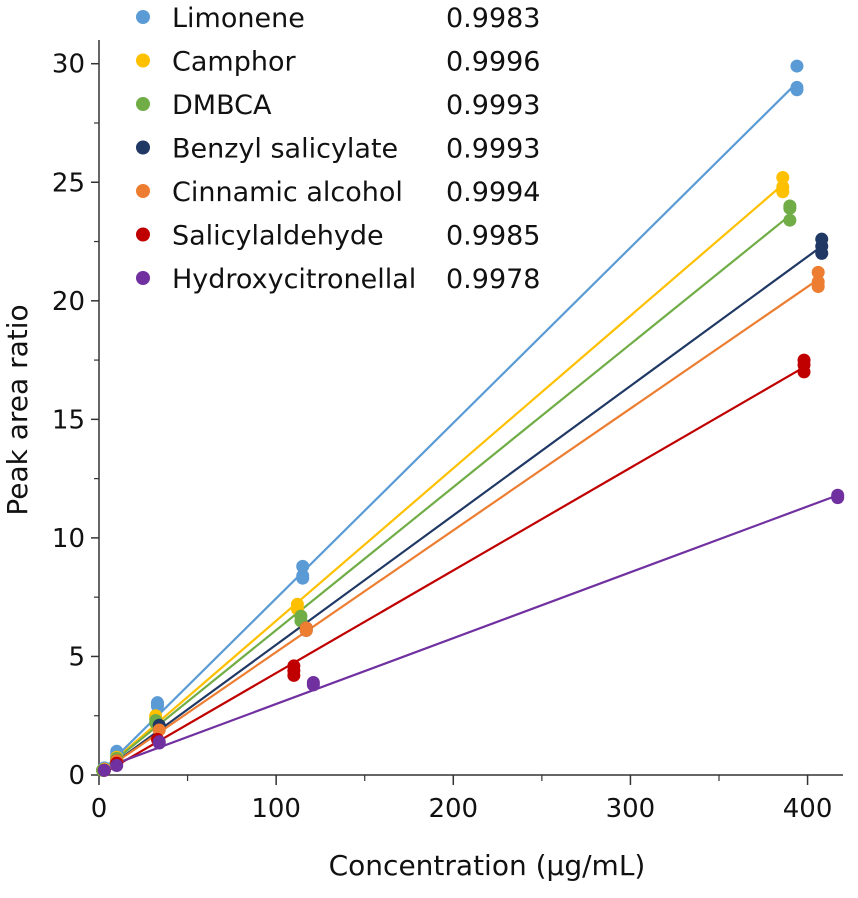 The image size is (858, 898). Describe the element at coordinates (68, 65) in the screenshot. I see `y-tick-label: 30` at that location.